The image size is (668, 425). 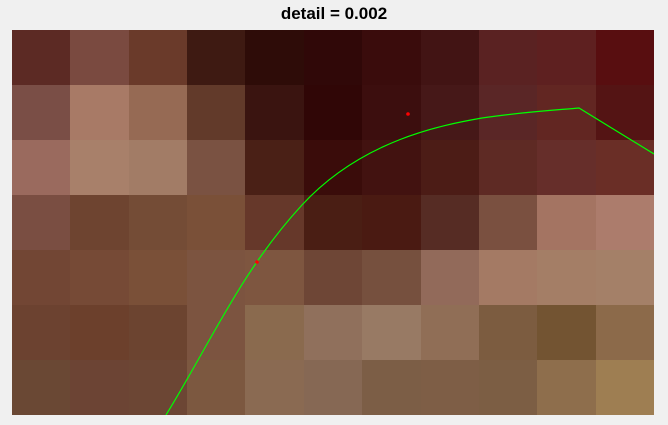 What do you see at coordinates (334, 13) in the screenshot?
I see `figure-title: detail = 0.002` at bounding box center [334, 13].